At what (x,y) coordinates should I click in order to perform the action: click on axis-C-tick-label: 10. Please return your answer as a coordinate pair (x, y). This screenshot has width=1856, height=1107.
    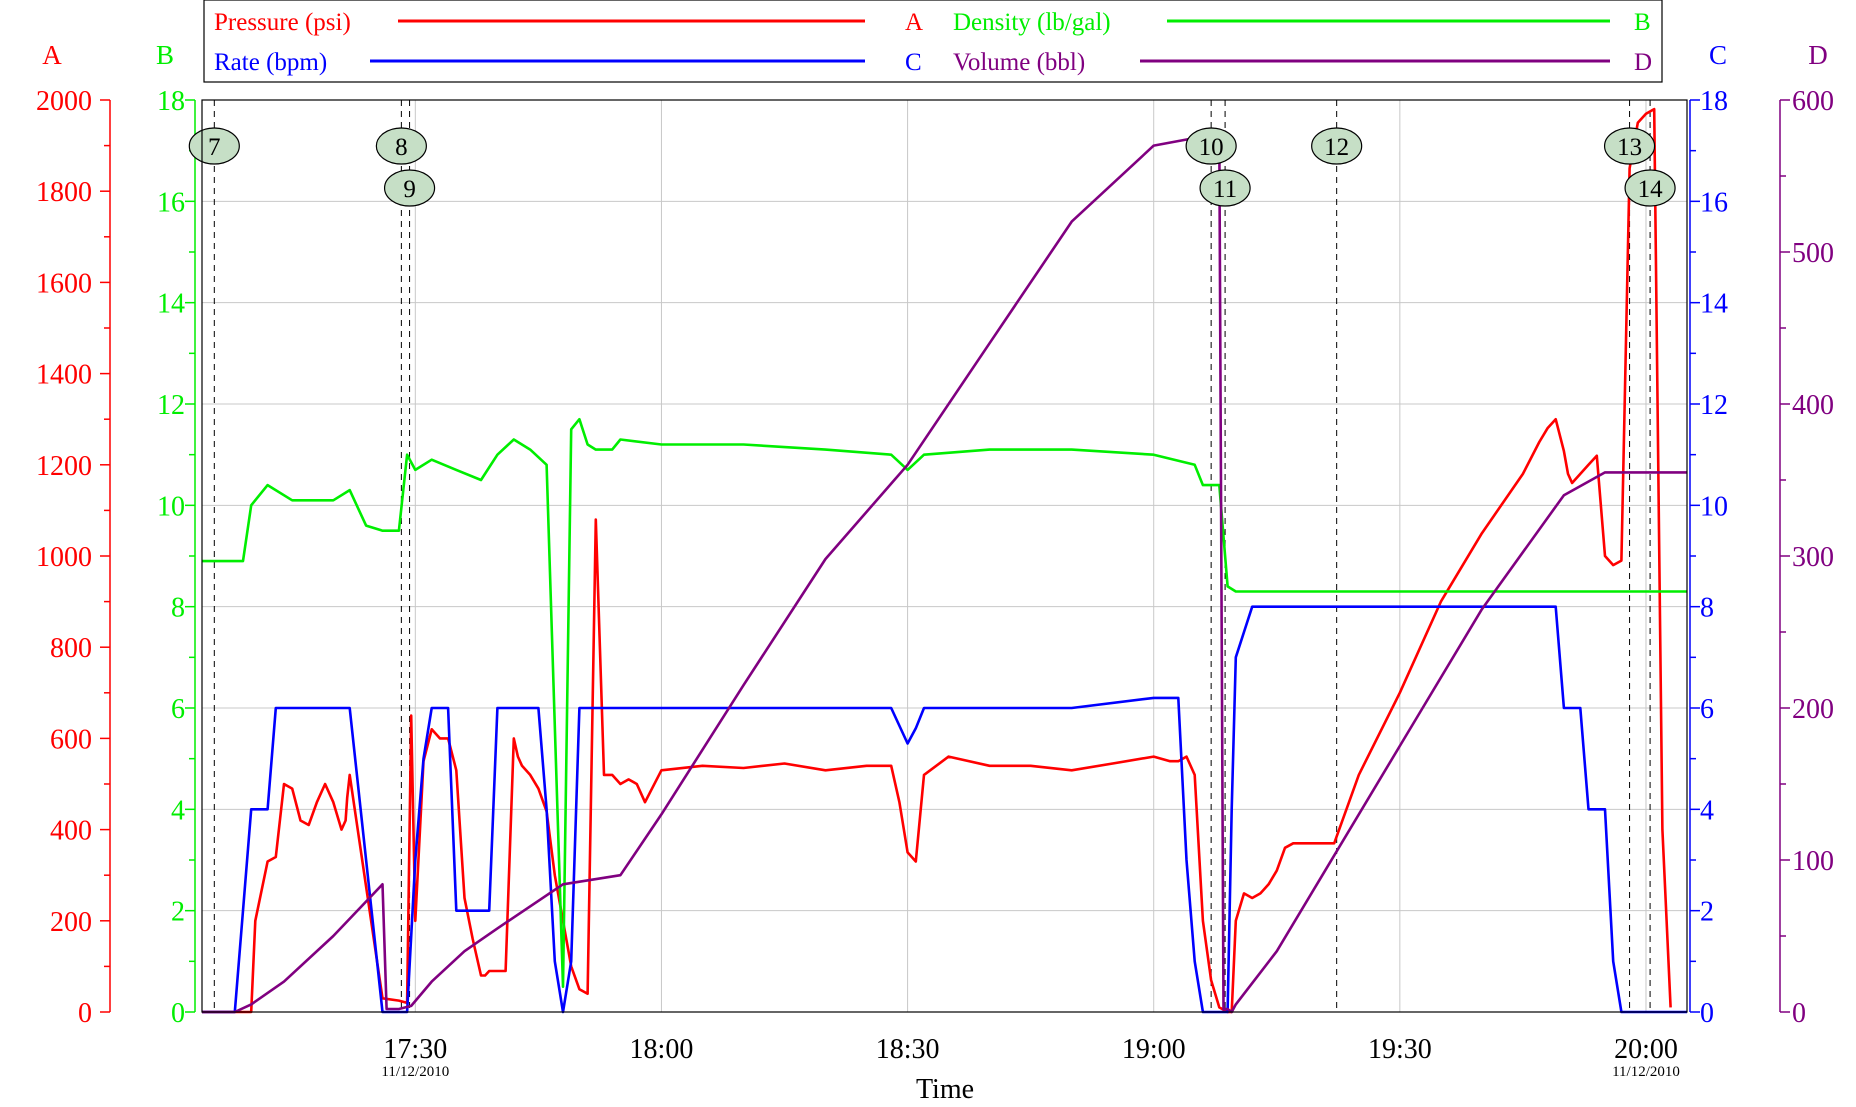
    Looking at the image, I should click on (1714, 506).